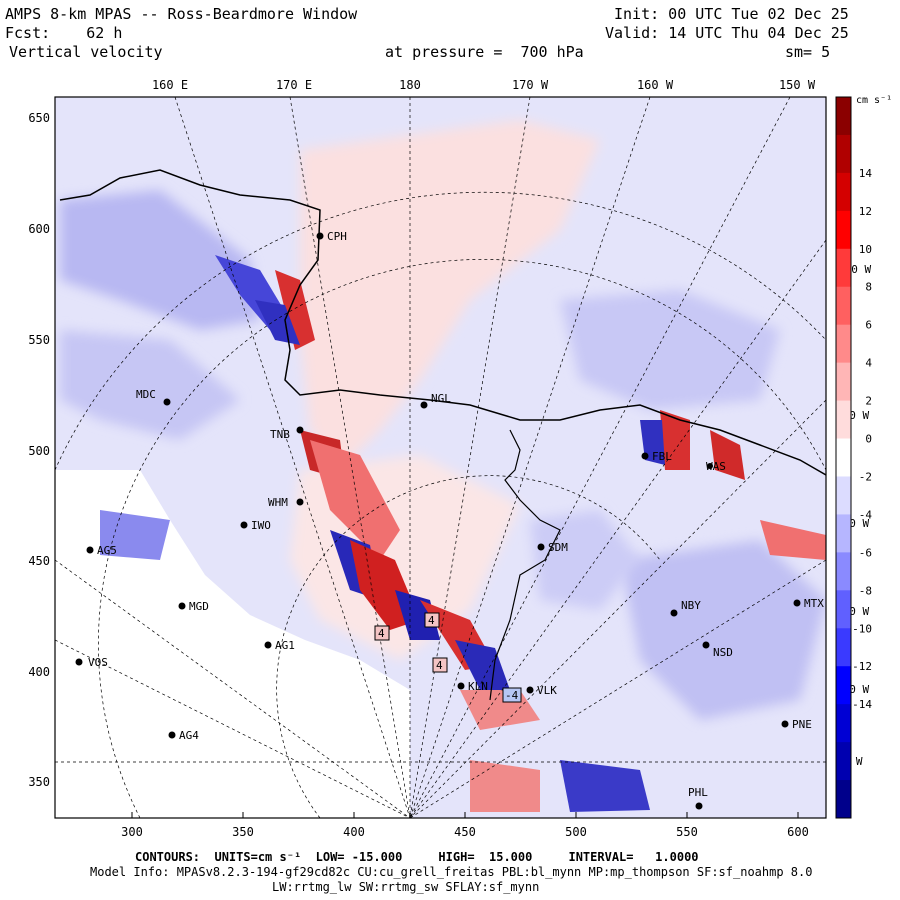 This screenshot has width=900, height=900. Describe the element at coordinates (865, 590) in the screenshot. I see `colorbar-tick-label: -8` at that location.